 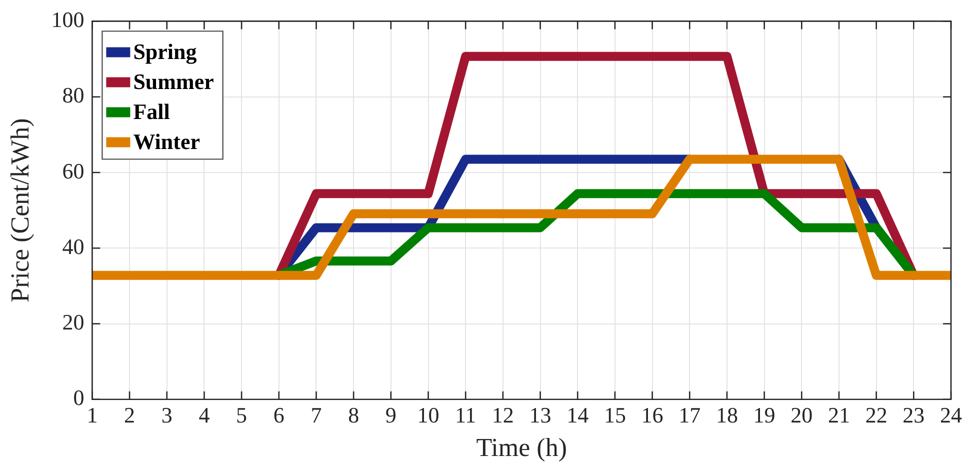 What do you see at coordinates (165, 51) in the screenshot?
I see `legend-label: Spring` at bounding box center [165, 51].